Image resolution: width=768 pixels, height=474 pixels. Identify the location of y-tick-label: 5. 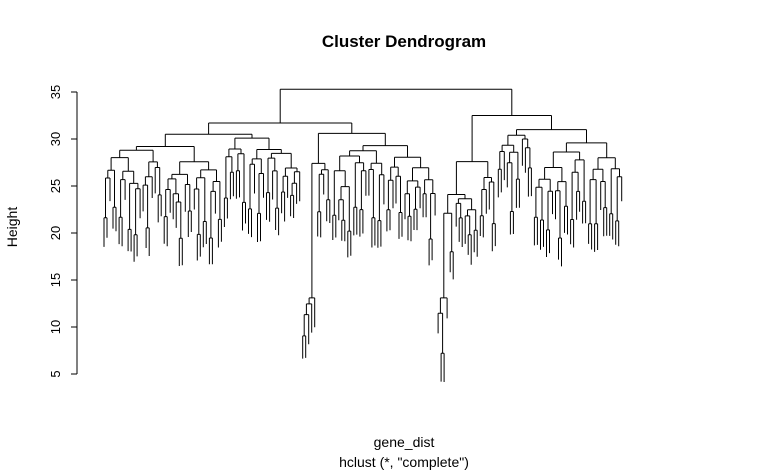
(55, 373).